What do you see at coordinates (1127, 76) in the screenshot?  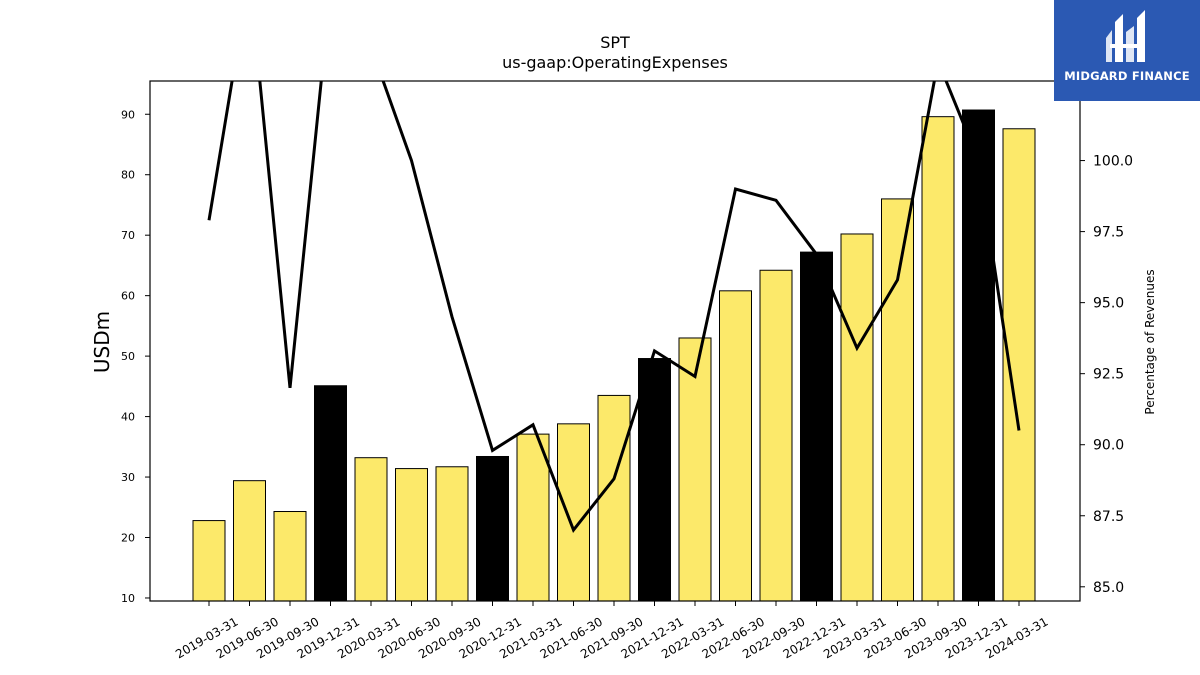 I see `brand-name: MIDGARD FINANCE` at bounding box center [1127, 76].